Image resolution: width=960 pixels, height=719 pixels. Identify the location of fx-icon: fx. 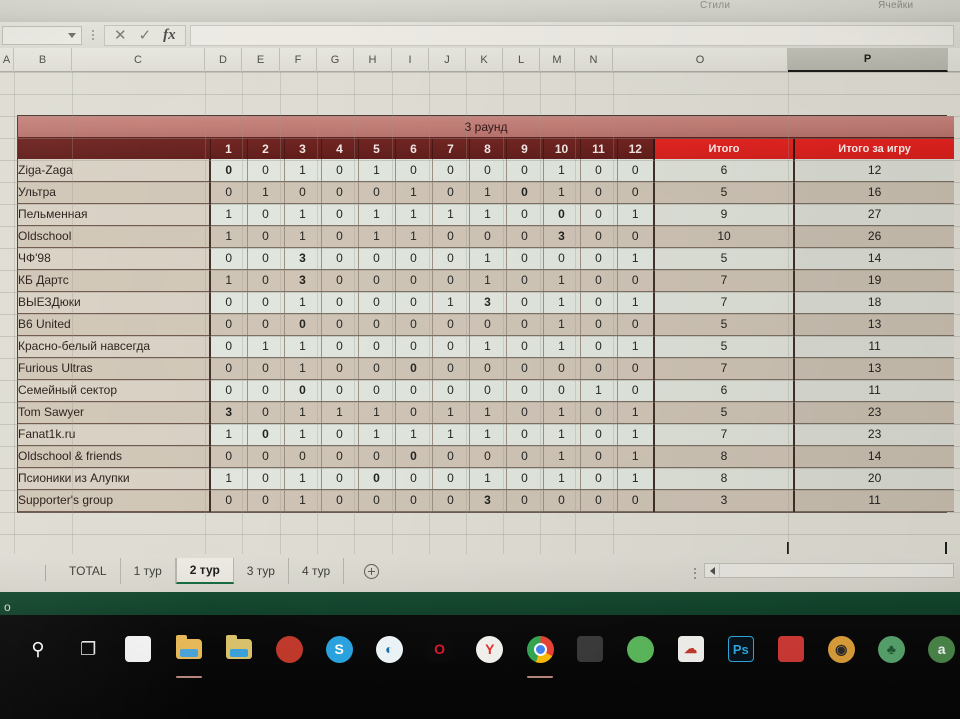
(169, 34).